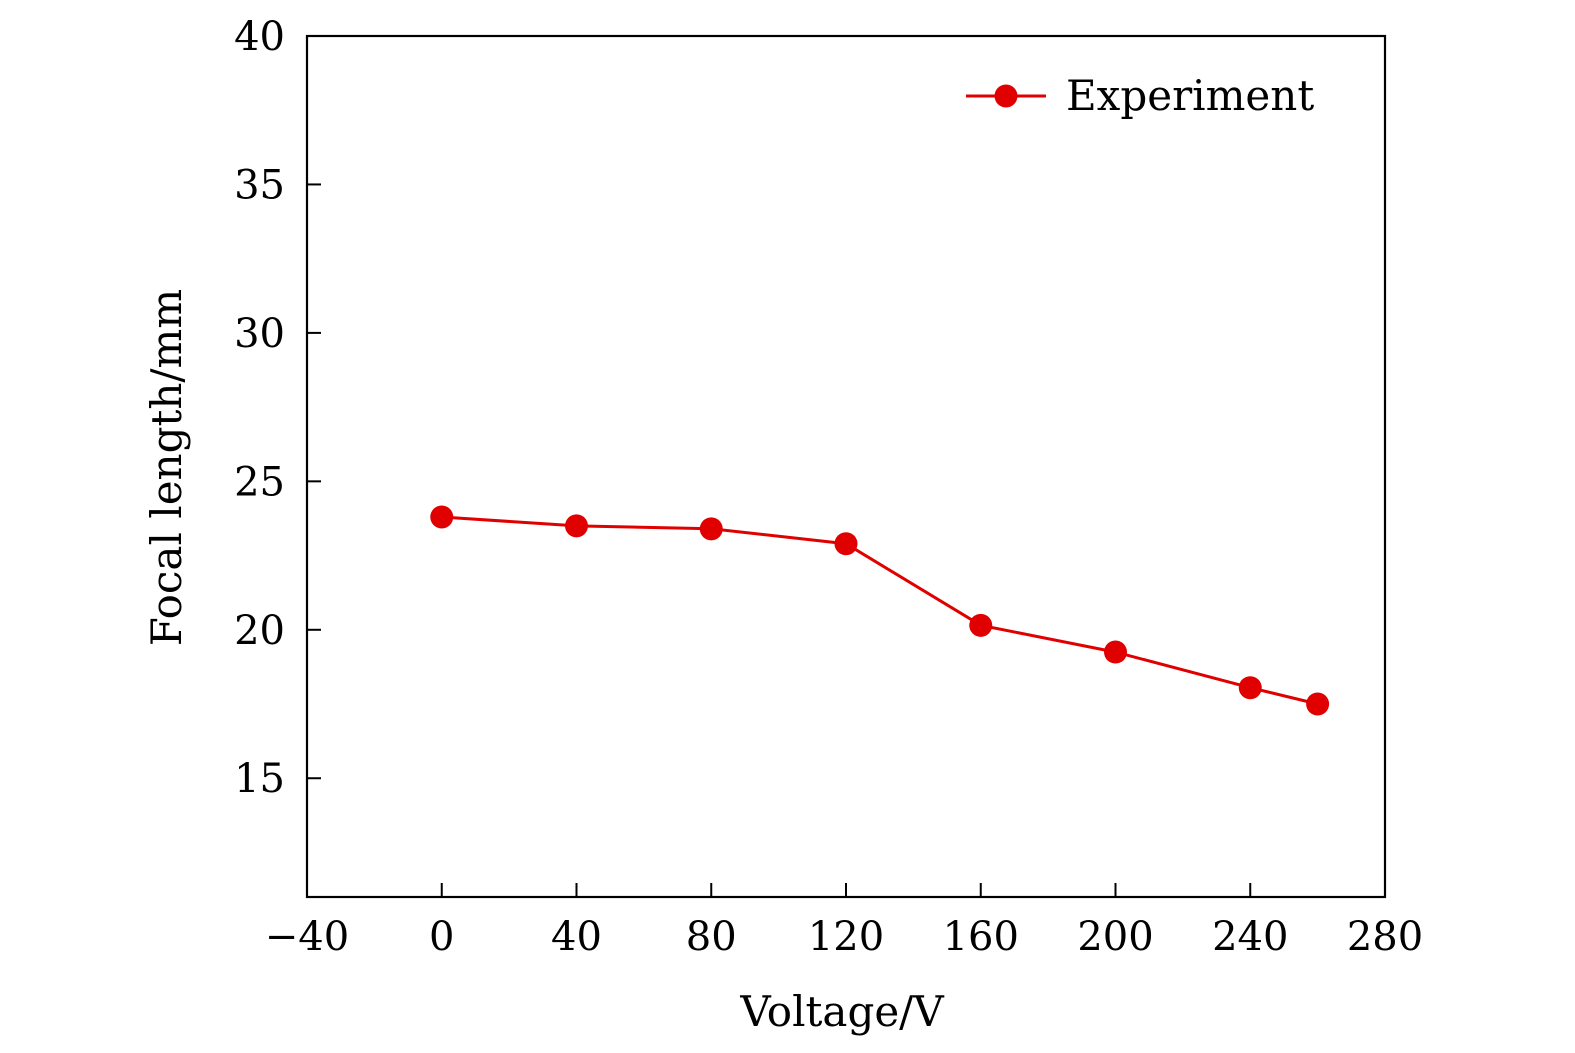 The image size is (1575, 1053). Describe the element at coordinates (1190, 95) in the screenshot. I see `legend-label: Experiment` at that location.